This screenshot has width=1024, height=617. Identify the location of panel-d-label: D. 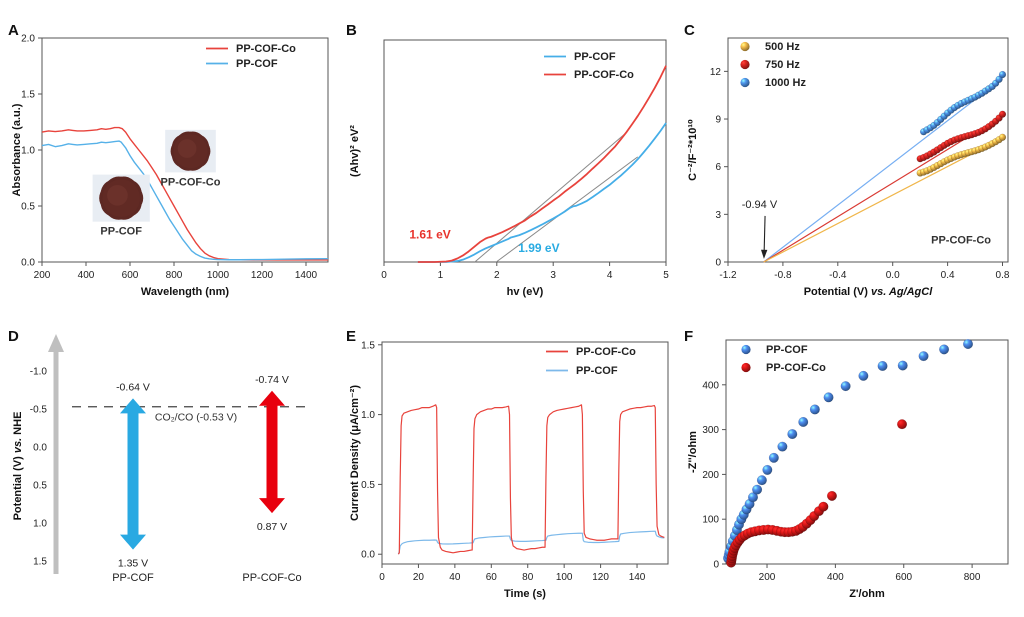
(13, 336).